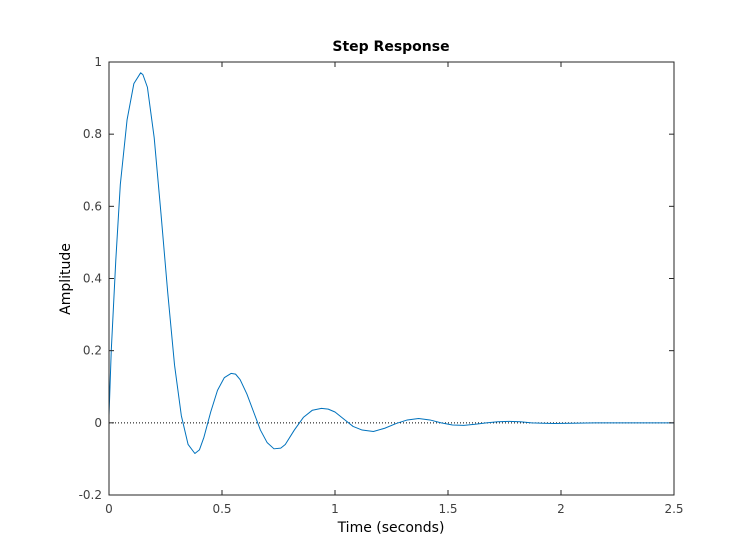  Describe the element at coordinates (561, 509) in the screenshot. I see `x-tick-label: 2` at that location.